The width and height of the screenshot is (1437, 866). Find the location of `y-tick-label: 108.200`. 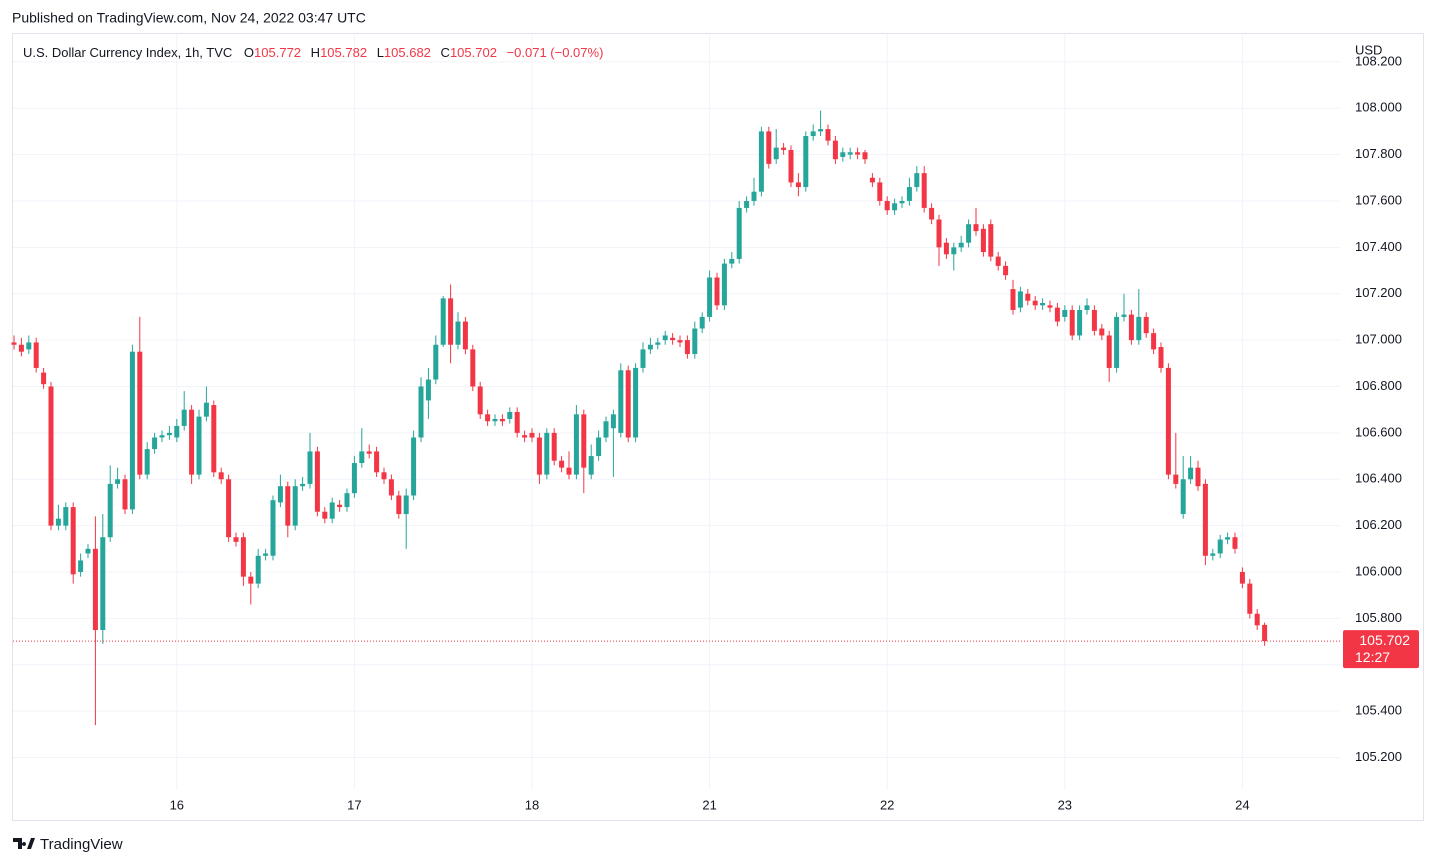

y-tick-label: 108.200 is located at coordinates (1378, 60).